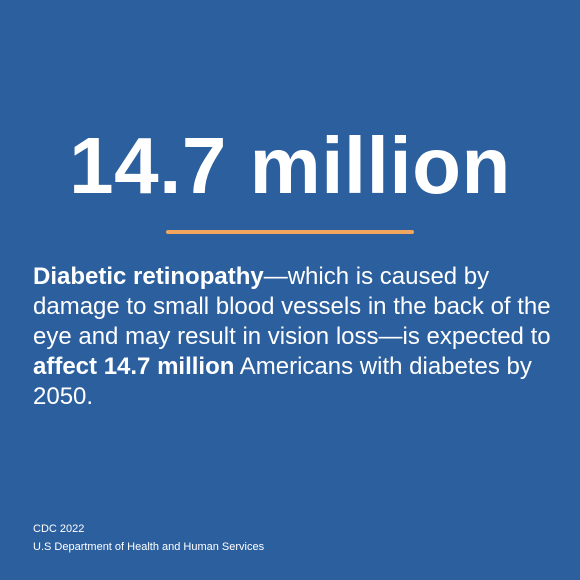  I want to click on source-citation: CDC 2022, so click(59, 529).